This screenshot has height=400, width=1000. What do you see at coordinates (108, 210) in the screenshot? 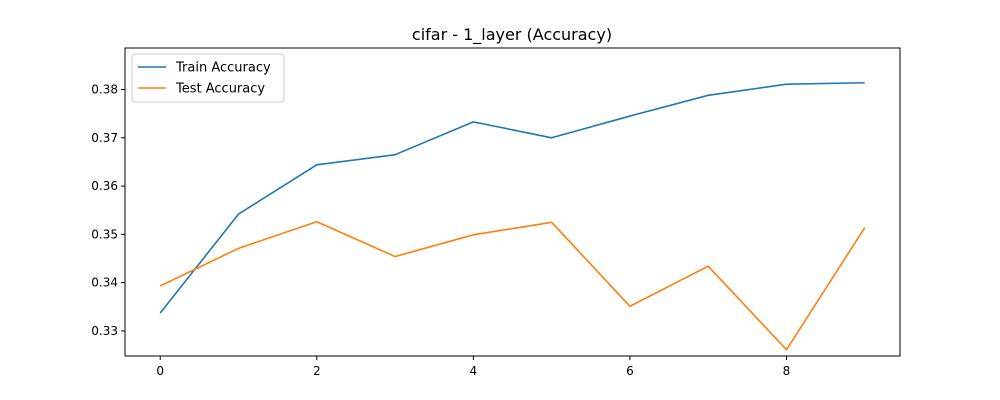
I see `y-axis: 0.33 0.34 0.35 0.36 0.37 0.38` at bounding box center [108, 210].